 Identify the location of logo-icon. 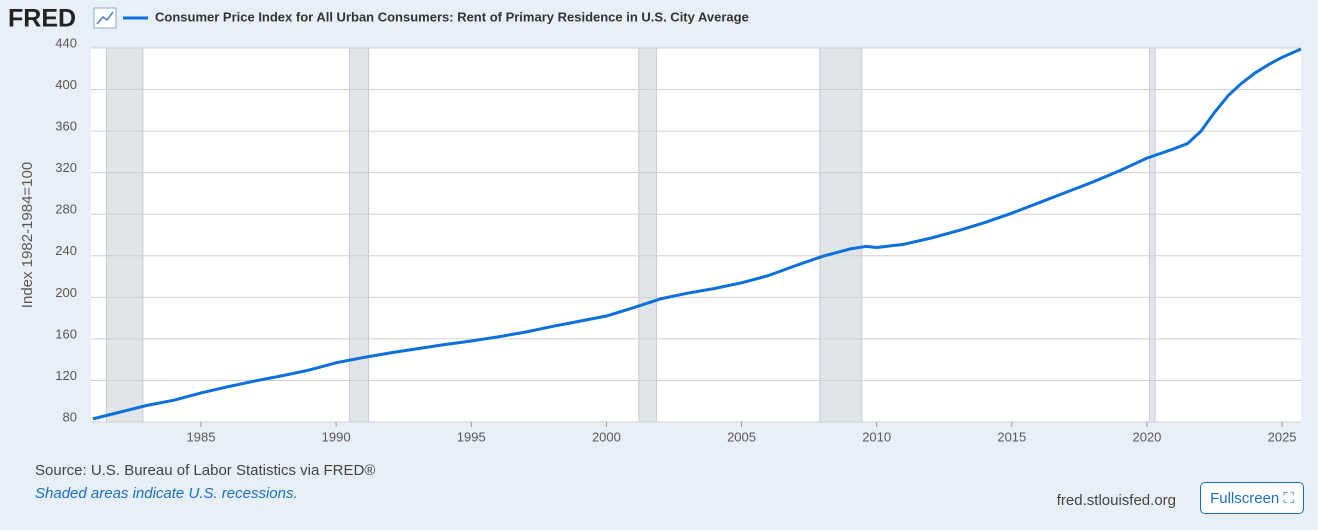
(105, 18).